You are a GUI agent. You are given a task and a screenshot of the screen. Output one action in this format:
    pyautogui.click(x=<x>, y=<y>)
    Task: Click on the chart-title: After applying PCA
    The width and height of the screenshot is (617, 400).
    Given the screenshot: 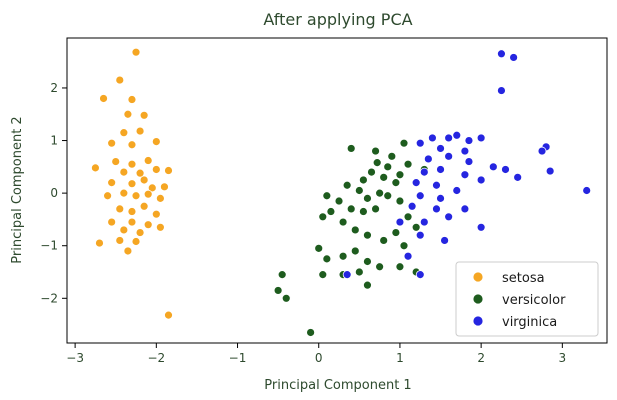 What is the action you would take?
    pyautogui.click(x=337, y=19)
    